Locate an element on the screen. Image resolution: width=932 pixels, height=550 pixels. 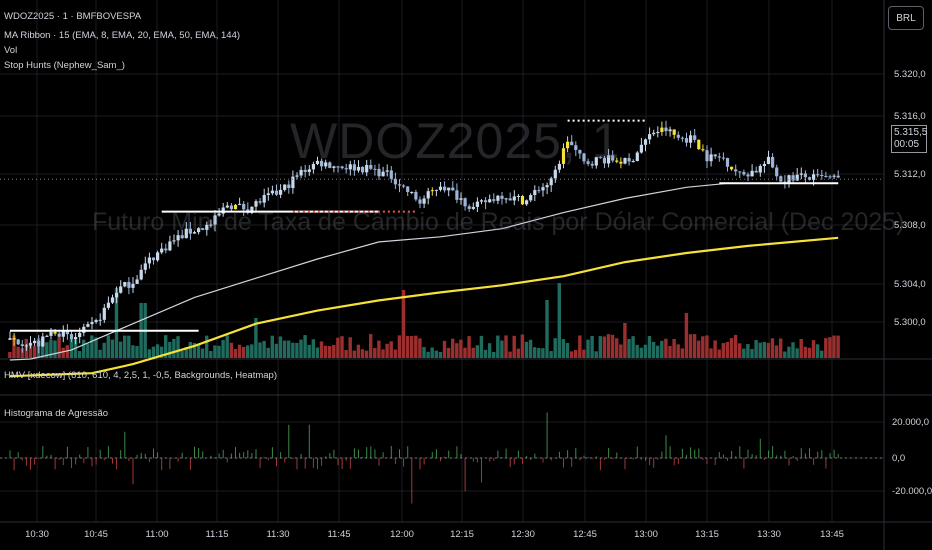
aggression-histogram is located at coordinates (424, 458).